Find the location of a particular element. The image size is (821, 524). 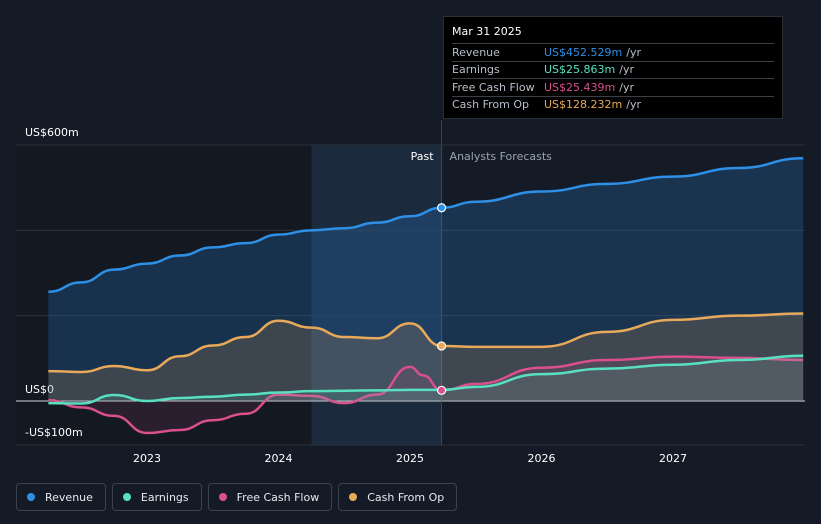

revenue-current-point is located at coordinates (441, 208).